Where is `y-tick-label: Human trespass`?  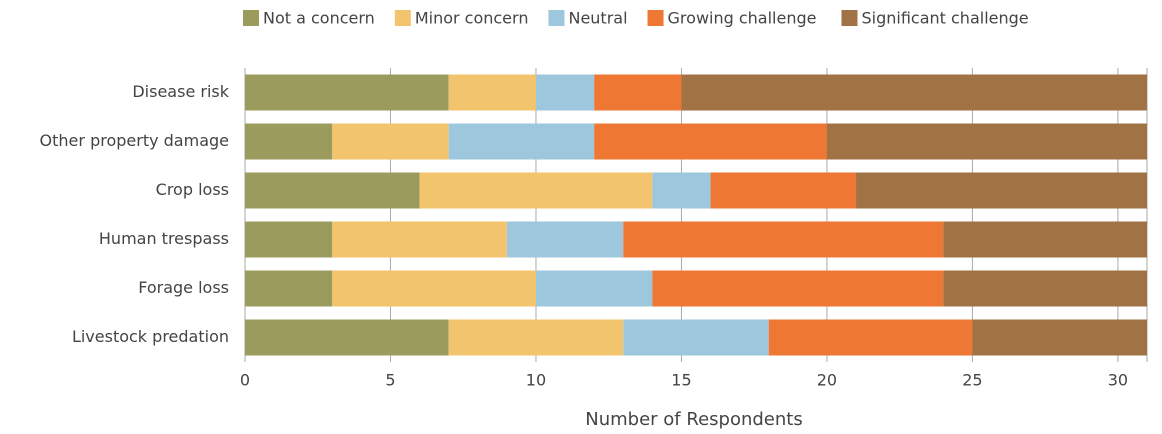
y-tick-label: Human trespass is located at coordinates (164, 238).